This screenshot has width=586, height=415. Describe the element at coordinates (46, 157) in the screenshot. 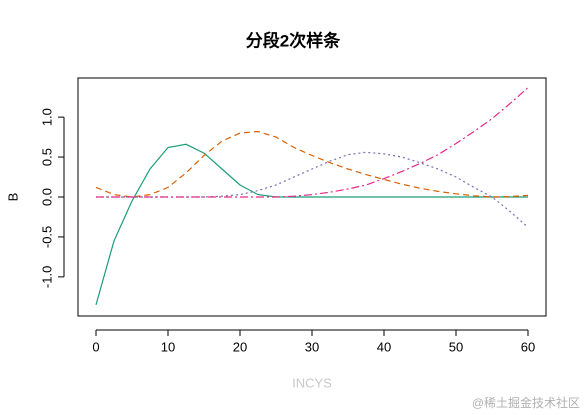

I see `y-tick-label: 0.5` at that location.